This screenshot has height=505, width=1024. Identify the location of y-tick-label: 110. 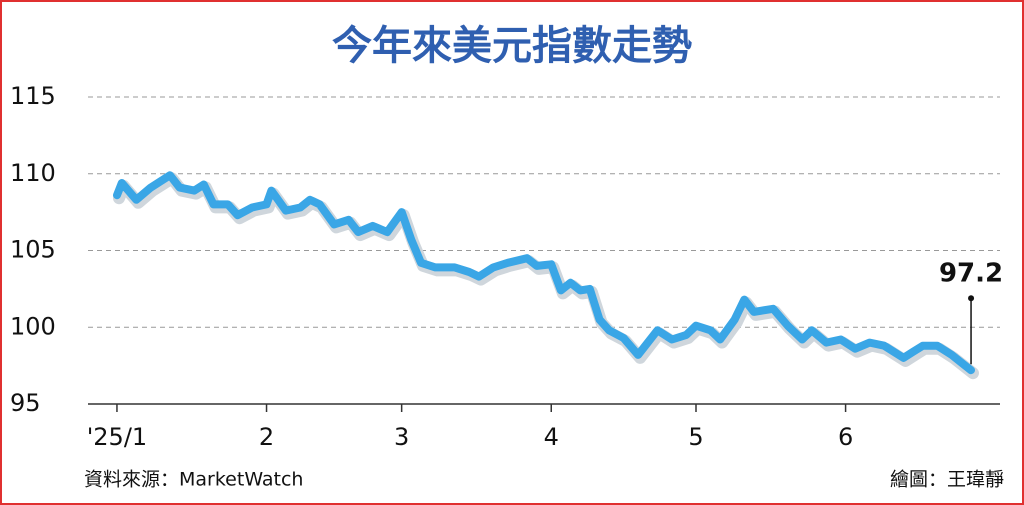
(33, 173).